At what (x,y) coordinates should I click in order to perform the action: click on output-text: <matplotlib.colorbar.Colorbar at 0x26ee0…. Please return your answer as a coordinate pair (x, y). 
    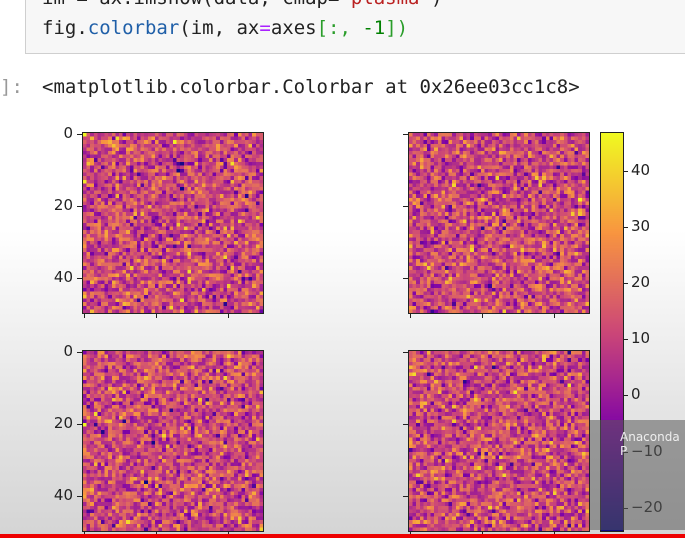
    Looking at the image, I should click on (311, 87).